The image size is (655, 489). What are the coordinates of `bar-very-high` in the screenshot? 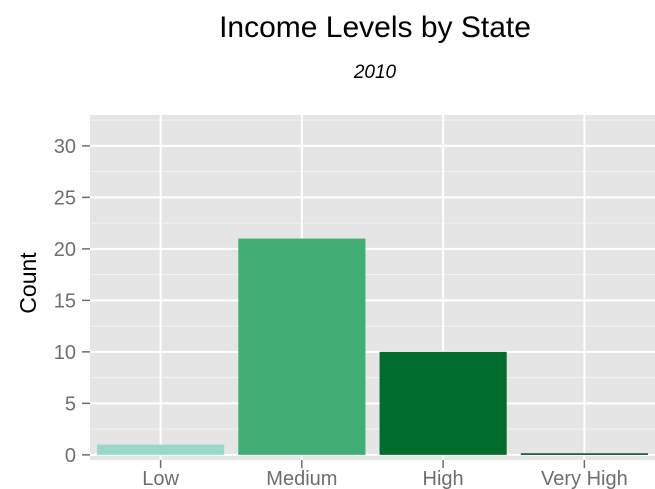 It's located at (584, 454).